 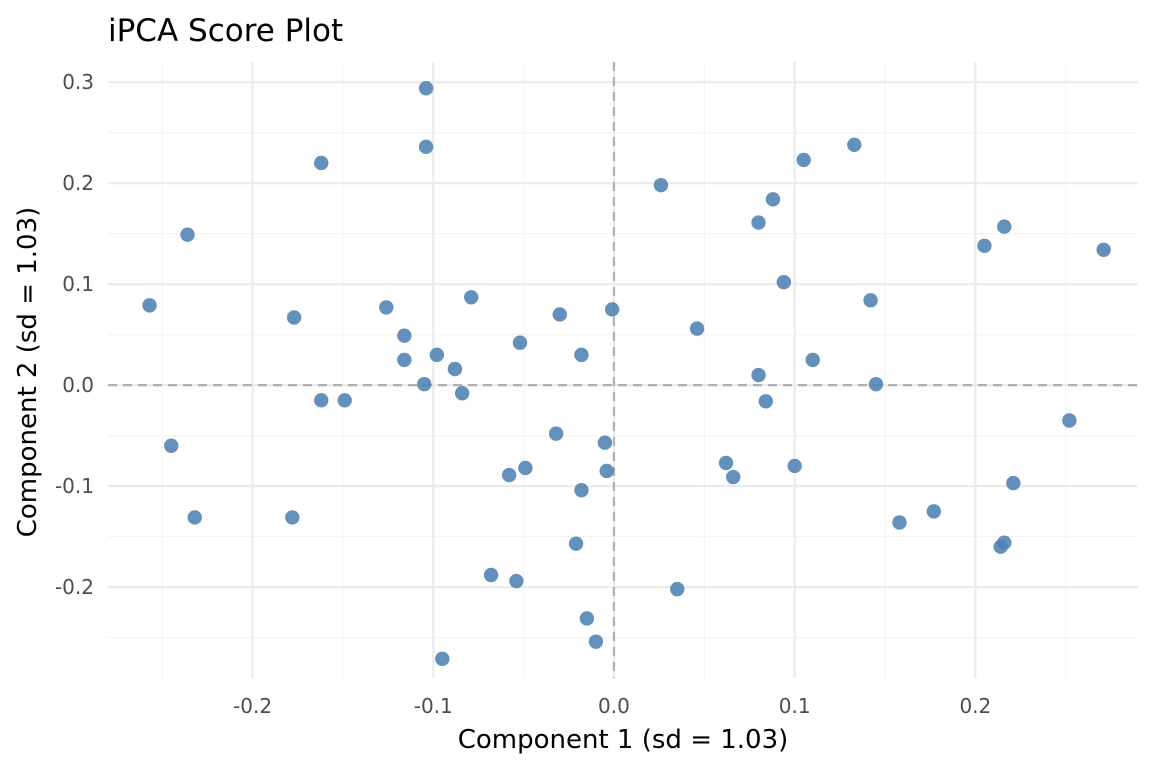 What do you see at coordinates (225, 31) in the screenshot?
I see `chart-title: iPCA Score Plot` at bounding box center [225, 31].